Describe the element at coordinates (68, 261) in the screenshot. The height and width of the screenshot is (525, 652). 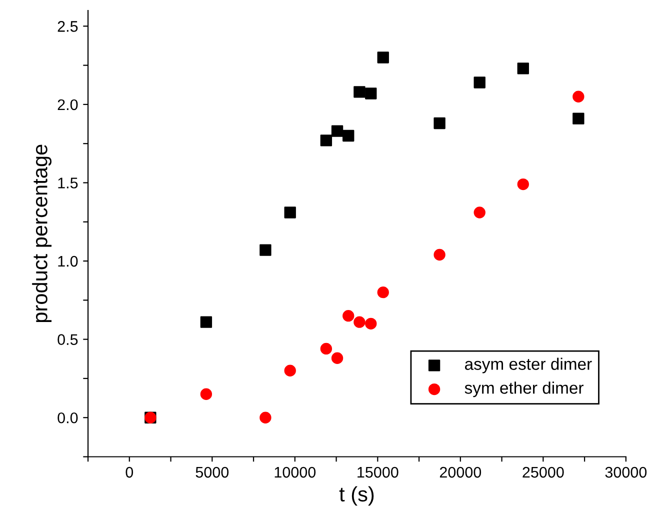
I see `y-tick-label: 1.0` at that location.